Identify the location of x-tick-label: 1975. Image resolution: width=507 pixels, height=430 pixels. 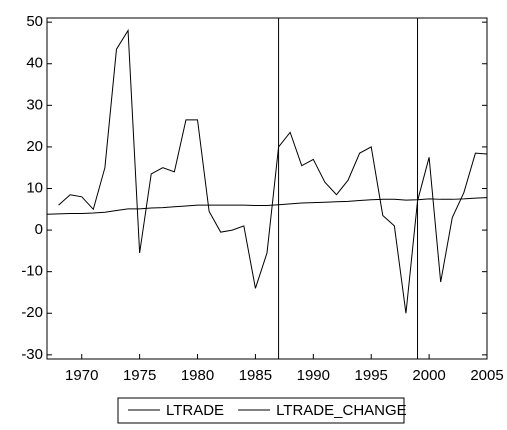
(139, 375).